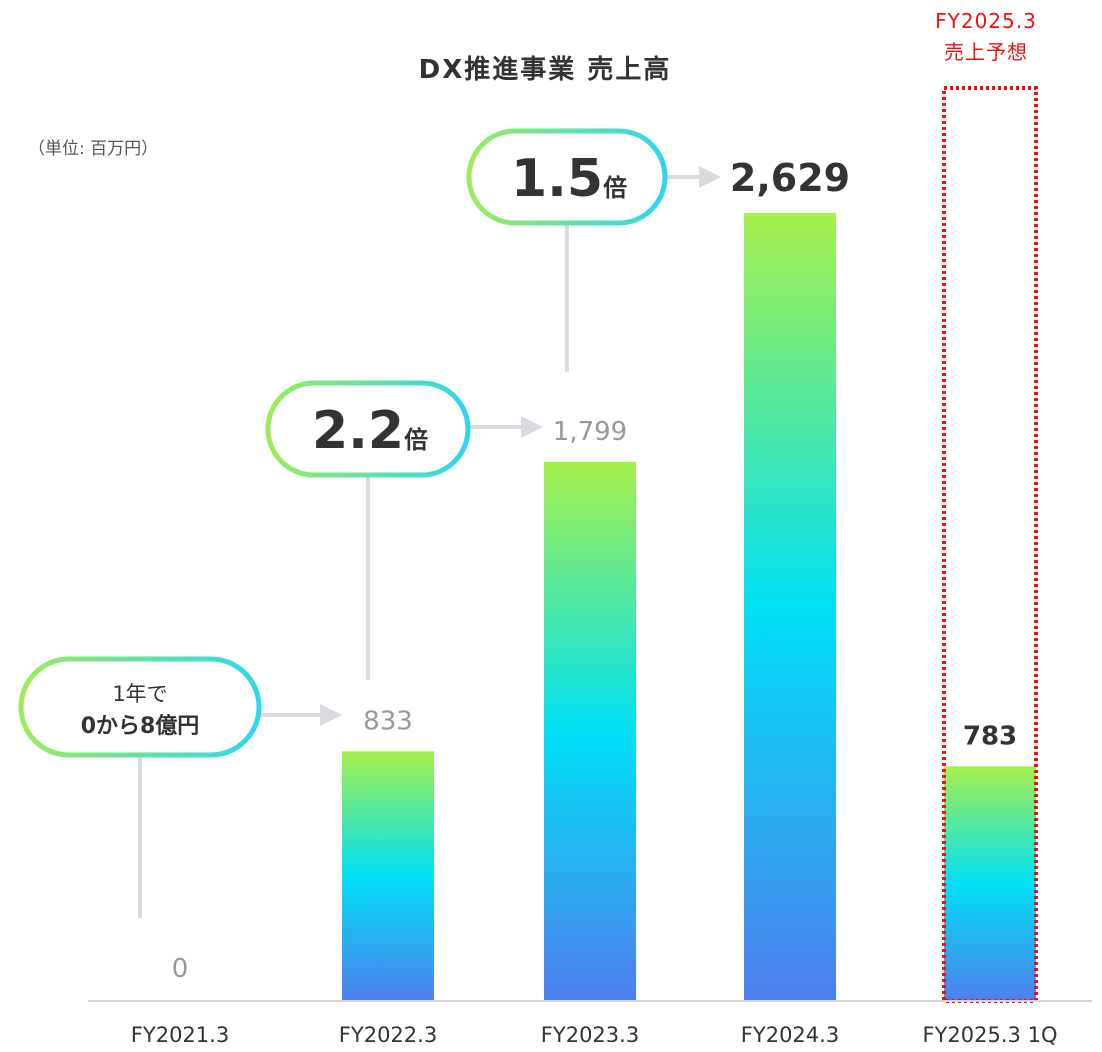 The width and height of the screenshot is (1102, 1052). What do you see at coordinates (93, 149) in the screenshot?
I see `unit-label: （単位: 百万円）` at bounding box center [93, 149].